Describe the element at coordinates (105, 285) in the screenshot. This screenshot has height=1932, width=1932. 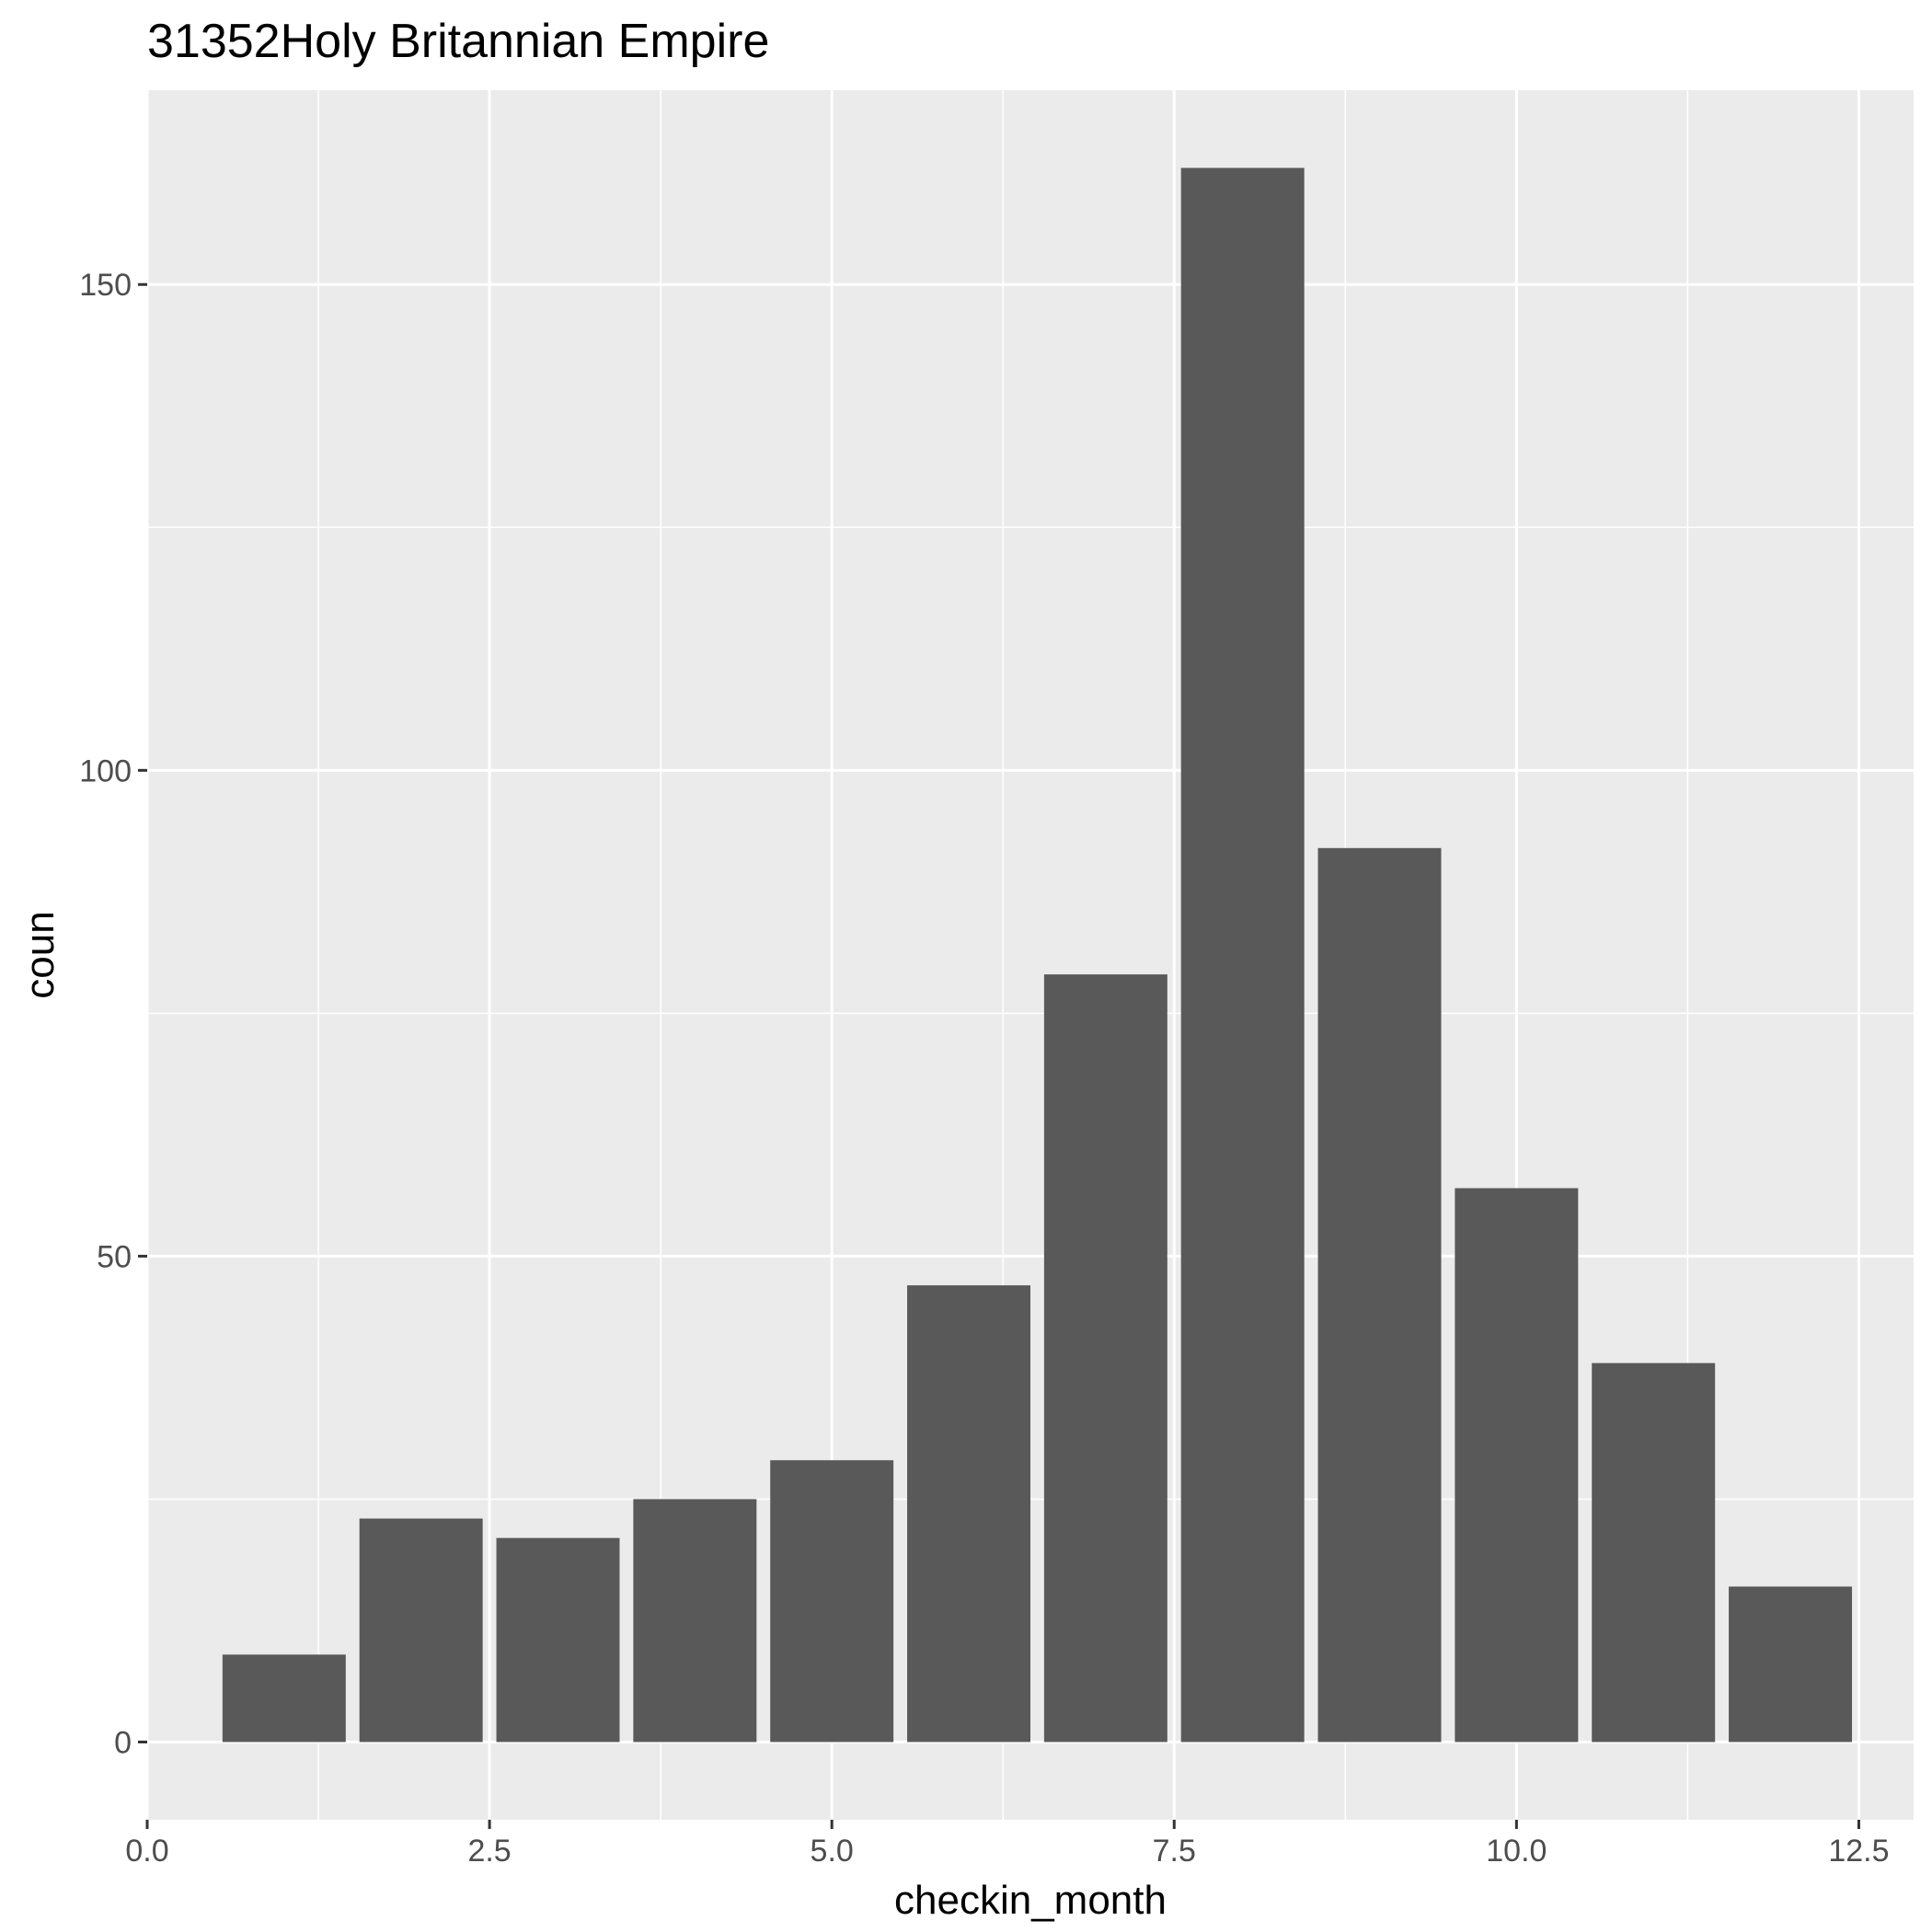
I see `y-tick-label: 150` at that location.